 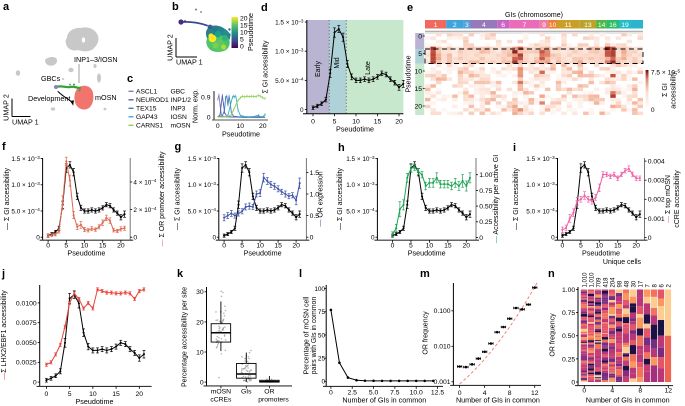 What do you see at coordinates (442, 347) in the screenshot?
I see `svg-text: 0.010` at bounding box center [442, 347].